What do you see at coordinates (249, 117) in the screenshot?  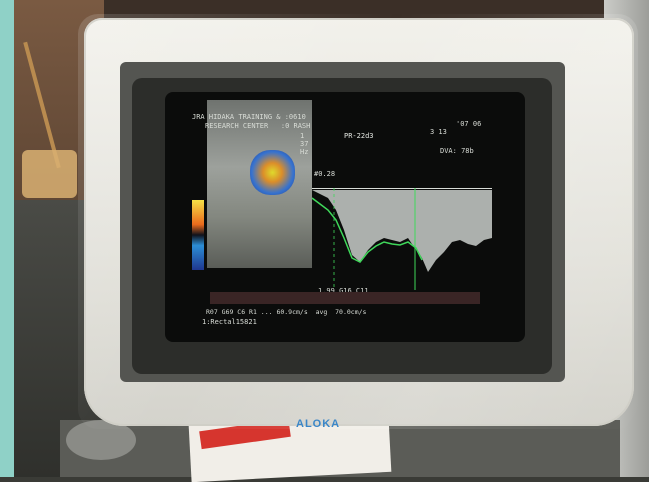 I see `header-line-1: JRA HIDAKA TRAINING & :0610` at bounding box center [249, 117].